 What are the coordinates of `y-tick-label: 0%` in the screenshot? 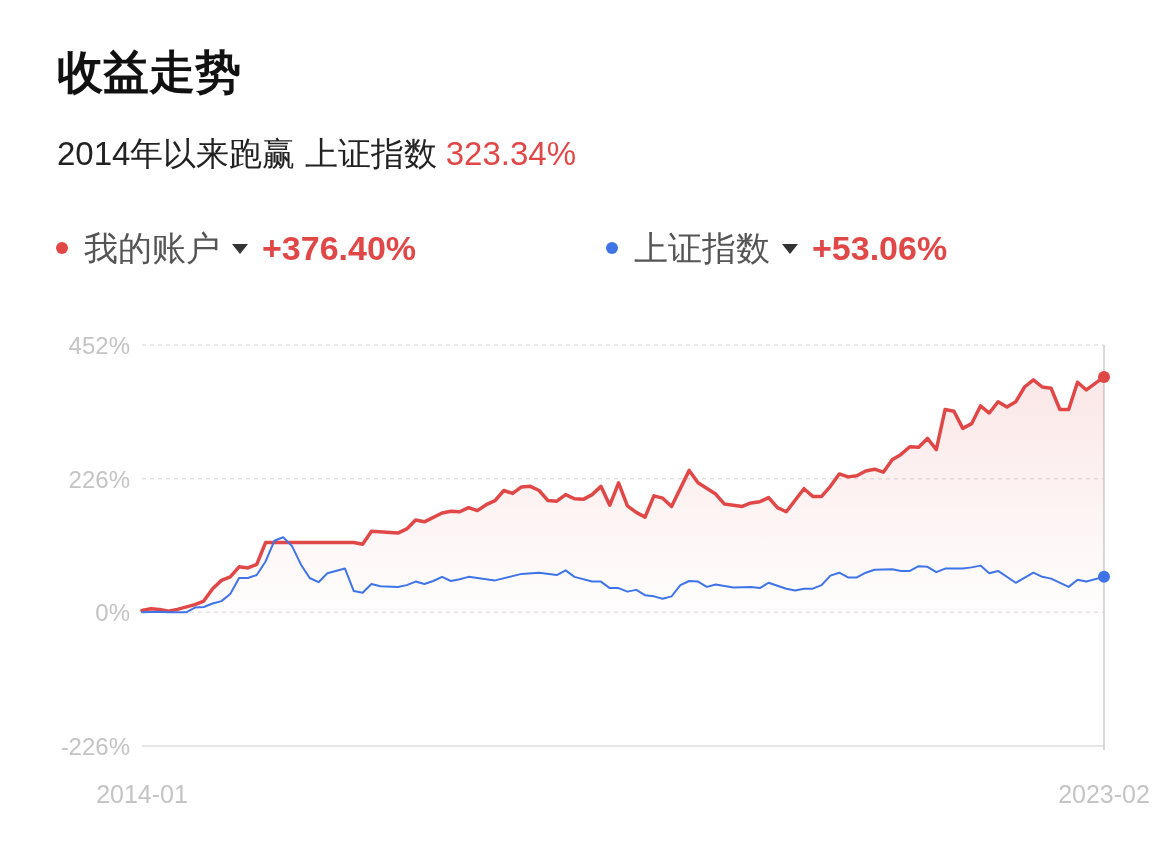 It's located at (112, 613).